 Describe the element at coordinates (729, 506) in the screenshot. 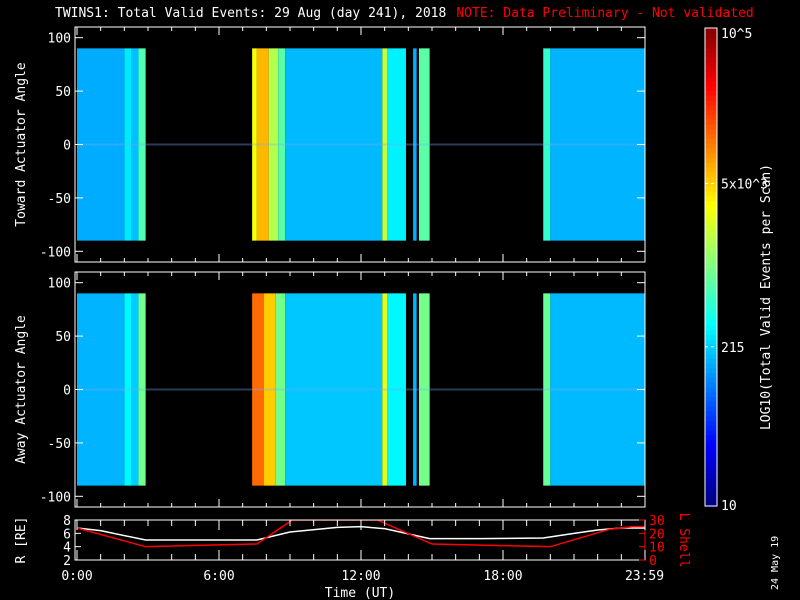

I see `colorbar-tick-label: 10` at that location.